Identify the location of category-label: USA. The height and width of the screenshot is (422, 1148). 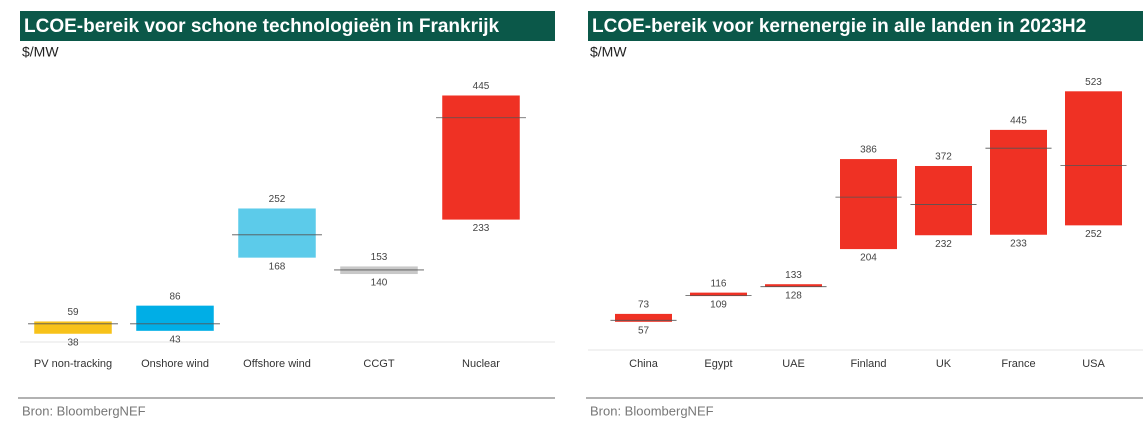
(1093, 364).